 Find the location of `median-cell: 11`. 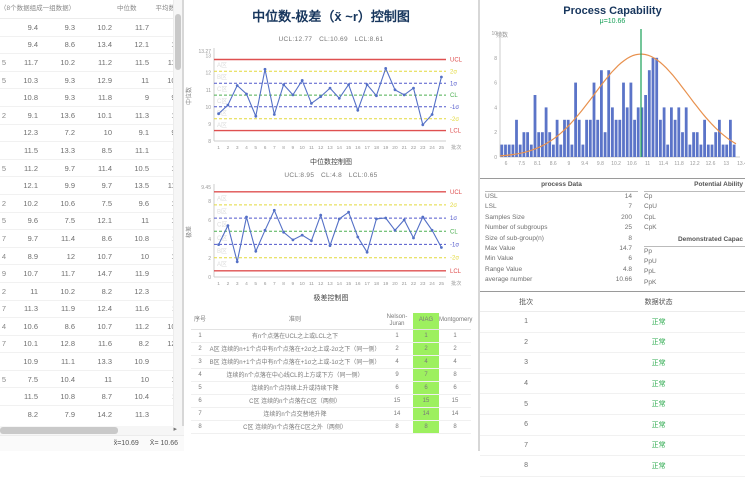

median-cell: 11 is located at coordinates (165, 361).